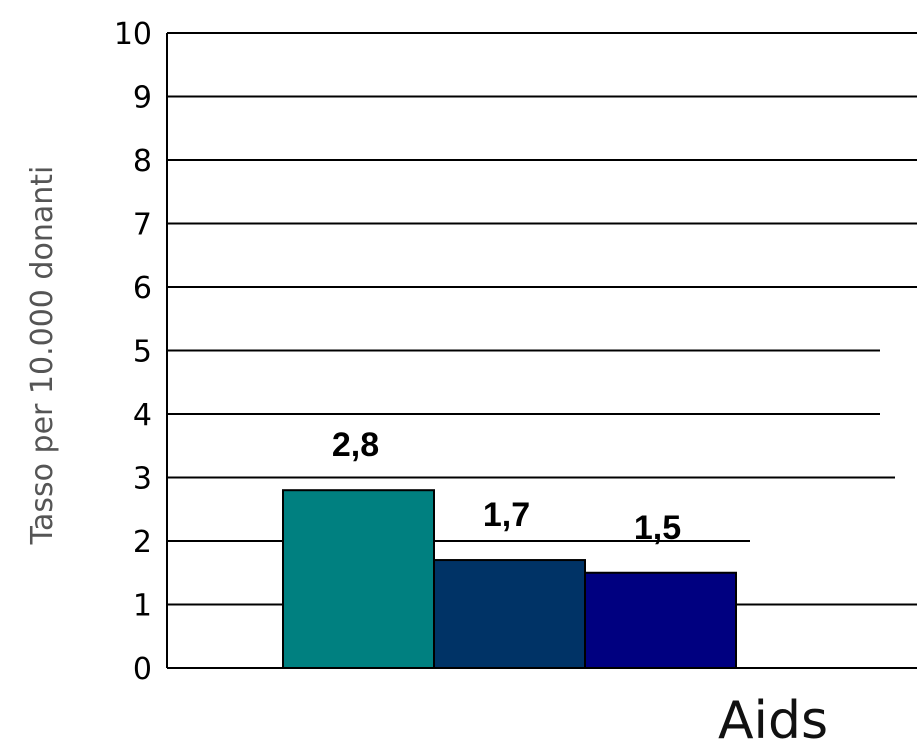  I want to click on y-tick-label-9: 9, so click(142, 98).